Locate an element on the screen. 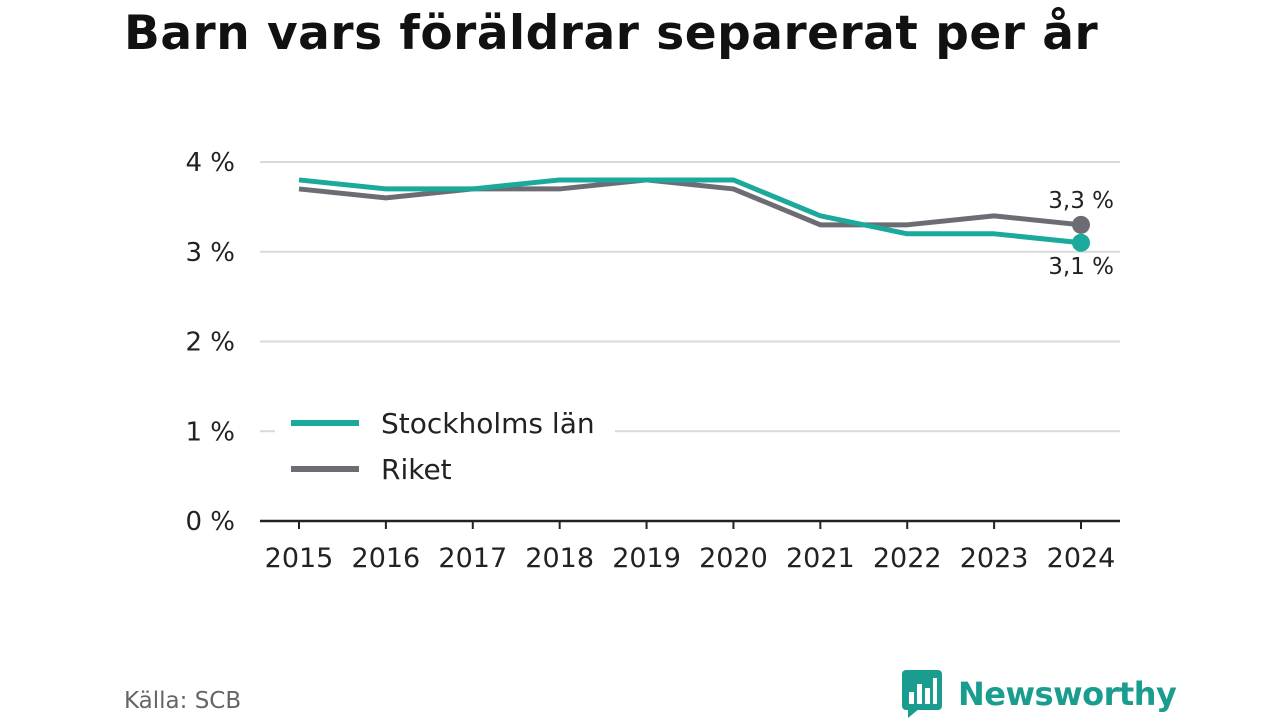 Image resolution: width=1280 pixels, height=720 pixels. legend-label: Riket is located at coordinates (416, 469).